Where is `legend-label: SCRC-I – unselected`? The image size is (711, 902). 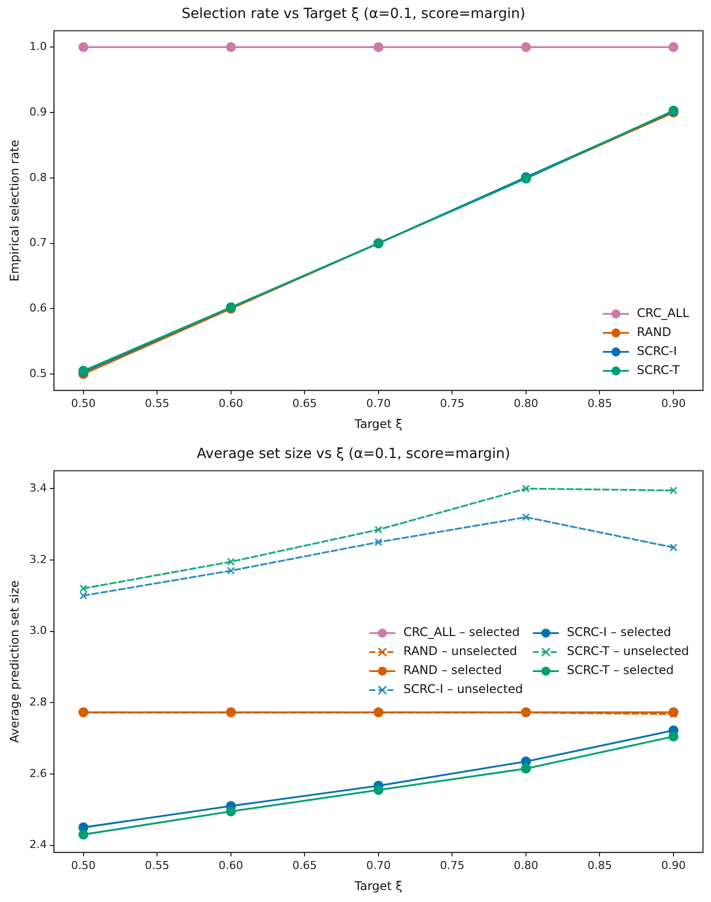
legend-label: SCRC-I – unselected is located at coordinates (463, 689).